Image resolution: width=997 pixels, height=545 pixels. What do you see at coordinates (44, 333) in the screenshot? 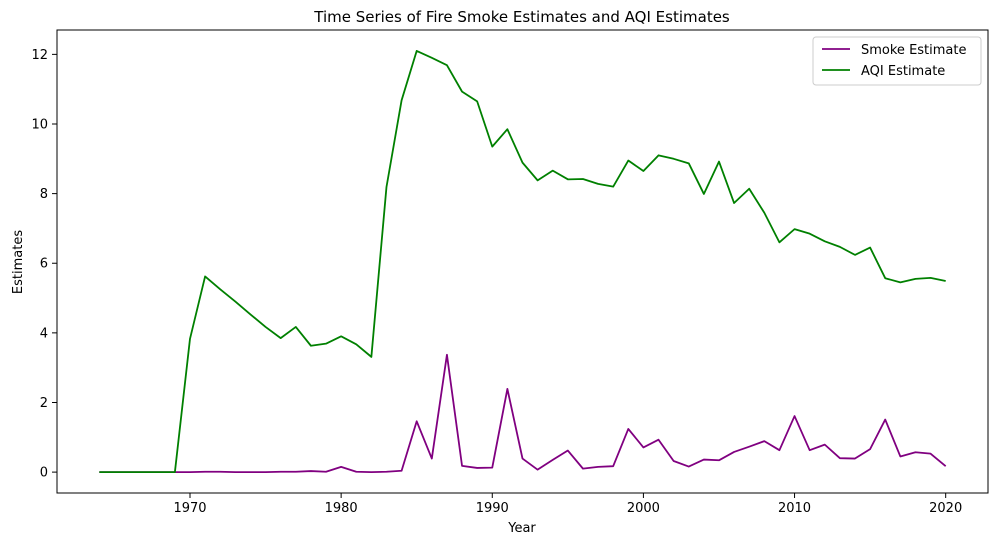
I see `y-tick-label: 4` at bounding box center [44, 333].